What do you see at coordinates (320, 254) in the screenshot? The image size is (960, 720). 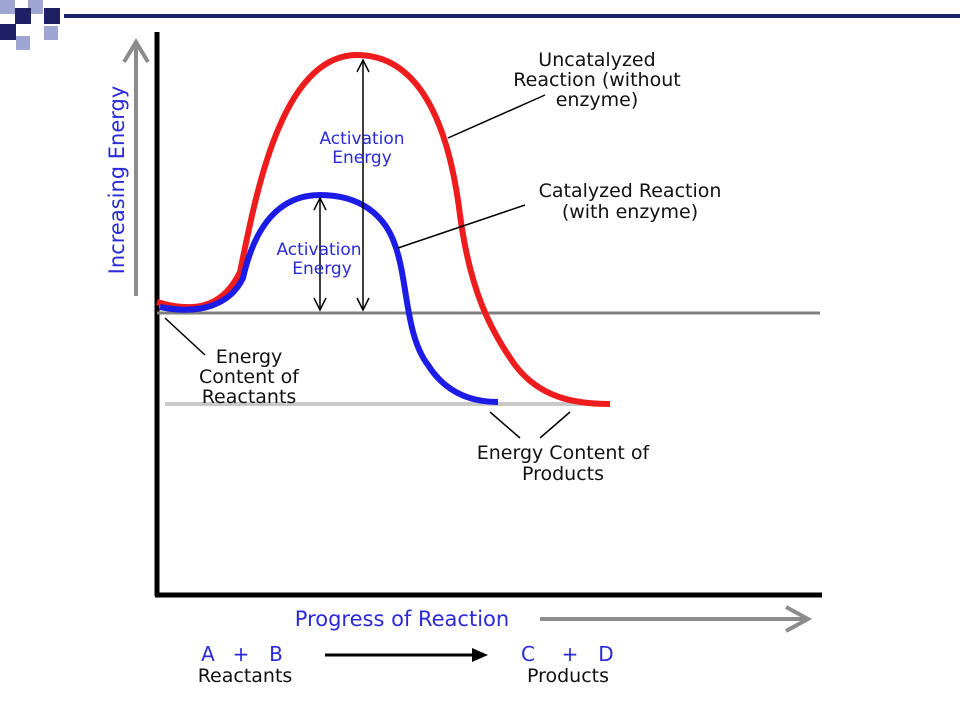 I see `activation-arrow-catalyzed` at bounding box center [320, 254].